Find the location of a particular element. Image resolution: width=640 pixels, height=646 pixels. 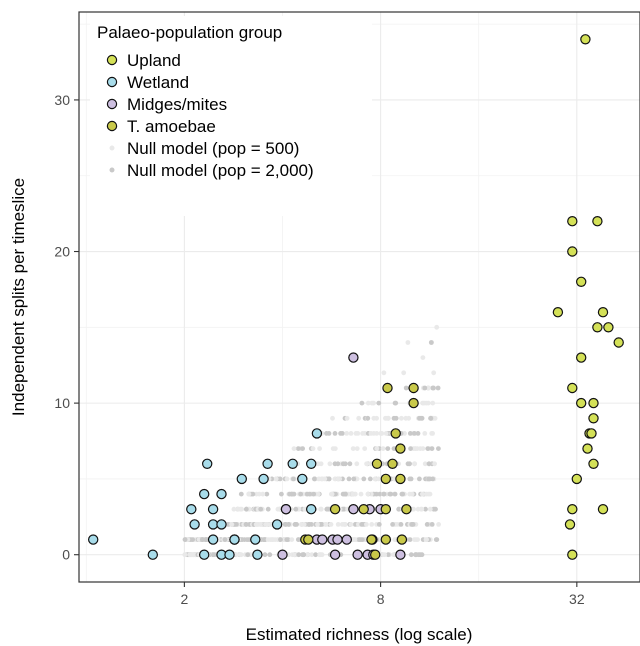

legend-label-null-model-pop-2-000: Null model (pop = 2,000) is located at coordinates (220, 170).